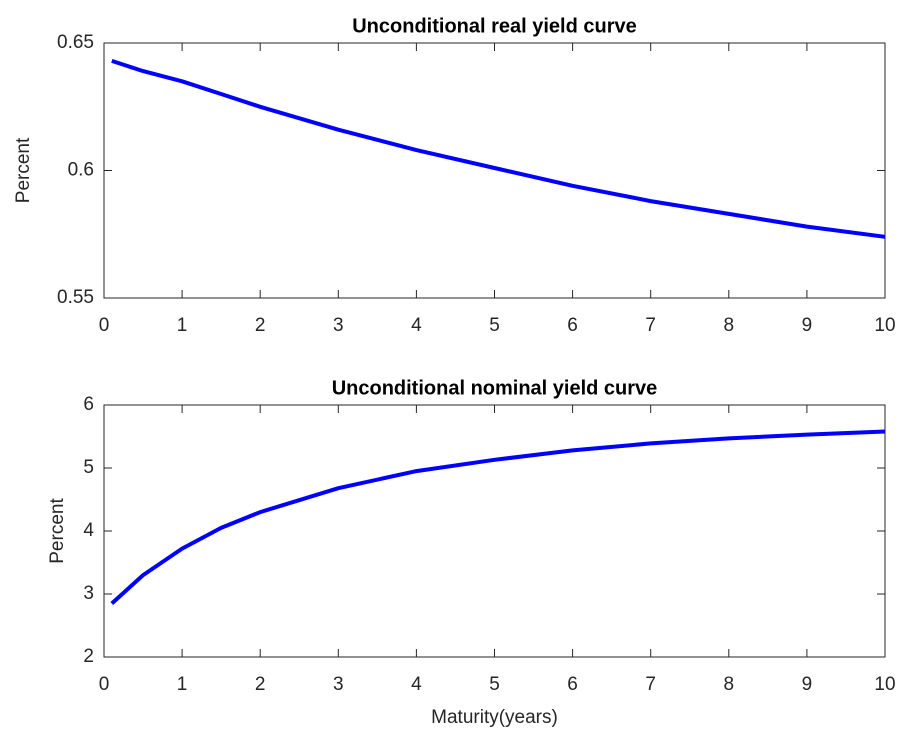  I want to click on y-tick-label: 0.55, so click(75, 297).